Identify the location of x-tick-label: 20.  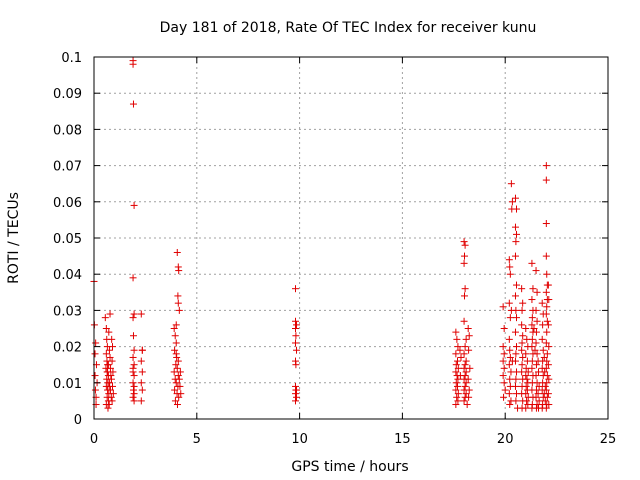
(505, 439).